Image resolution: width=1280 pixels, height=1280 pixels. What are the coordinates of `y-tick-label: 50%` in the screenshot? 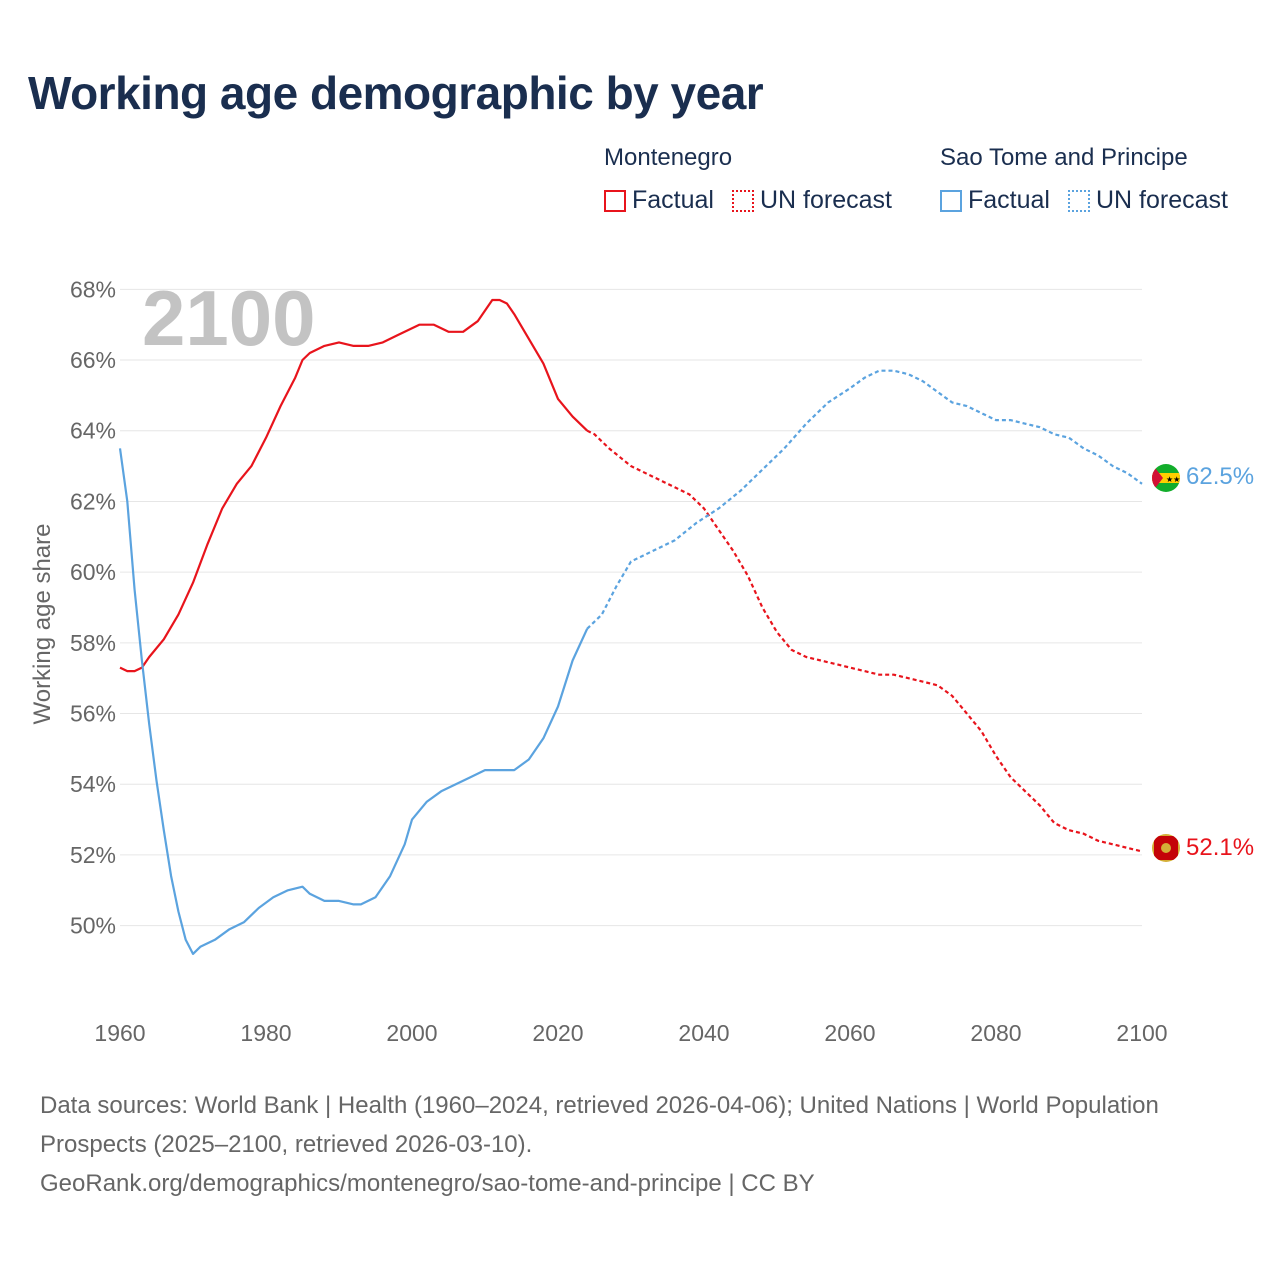 It's located at (93, 926).